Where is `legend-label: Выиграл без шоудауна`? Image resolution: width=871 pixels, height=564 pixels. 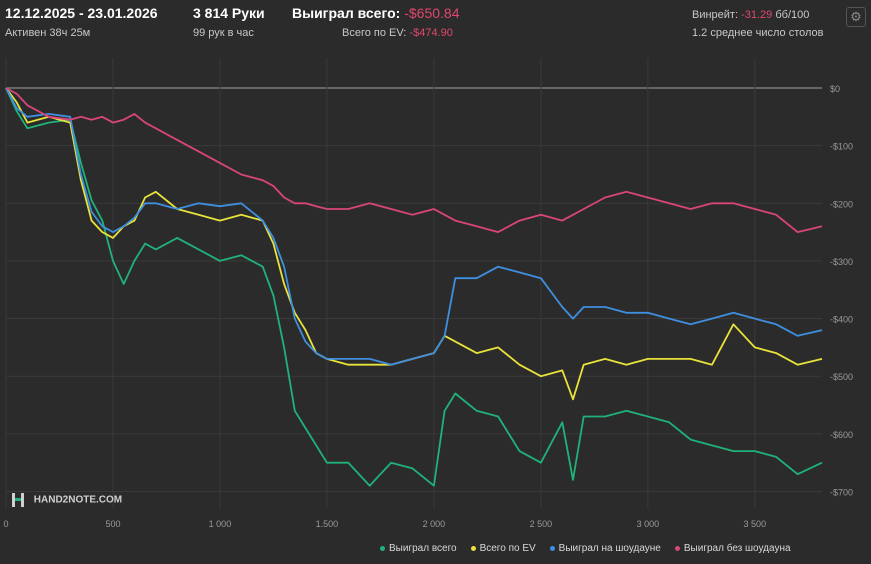 legend-label: Выиграл без шоудауна is located at coordinates (737, 548).